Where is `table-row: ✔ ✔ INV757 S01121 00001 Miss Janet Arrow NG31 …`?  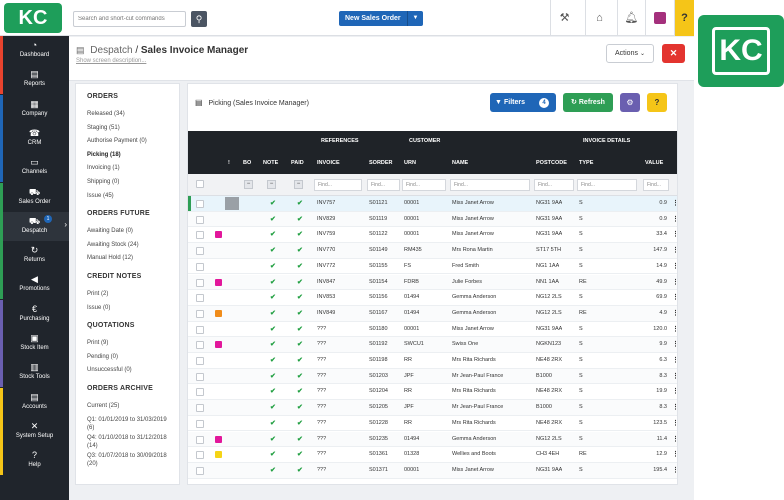
table-row: ✔ ✔ INV757 S01121 00001 Miss Janet Arrow NG31 … is located at coordinates (432, 204).